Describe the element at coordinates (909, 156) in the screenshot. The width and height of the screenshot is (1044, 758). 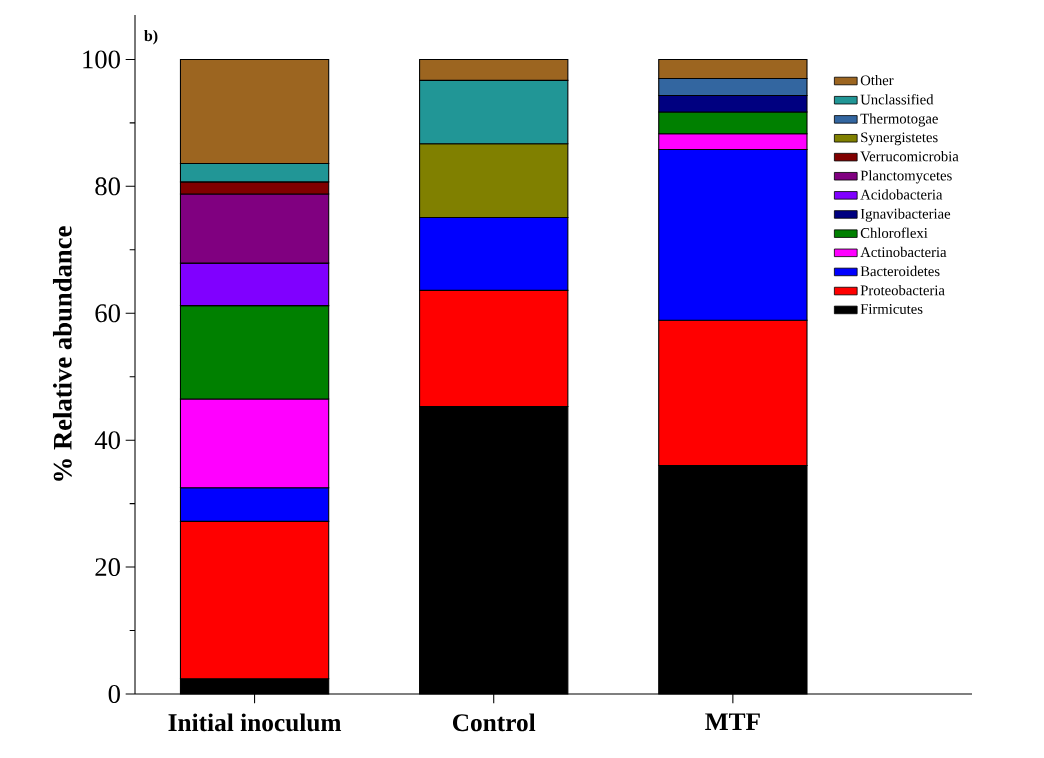
I see `legend-label: Verrucomicrobia` at that location.